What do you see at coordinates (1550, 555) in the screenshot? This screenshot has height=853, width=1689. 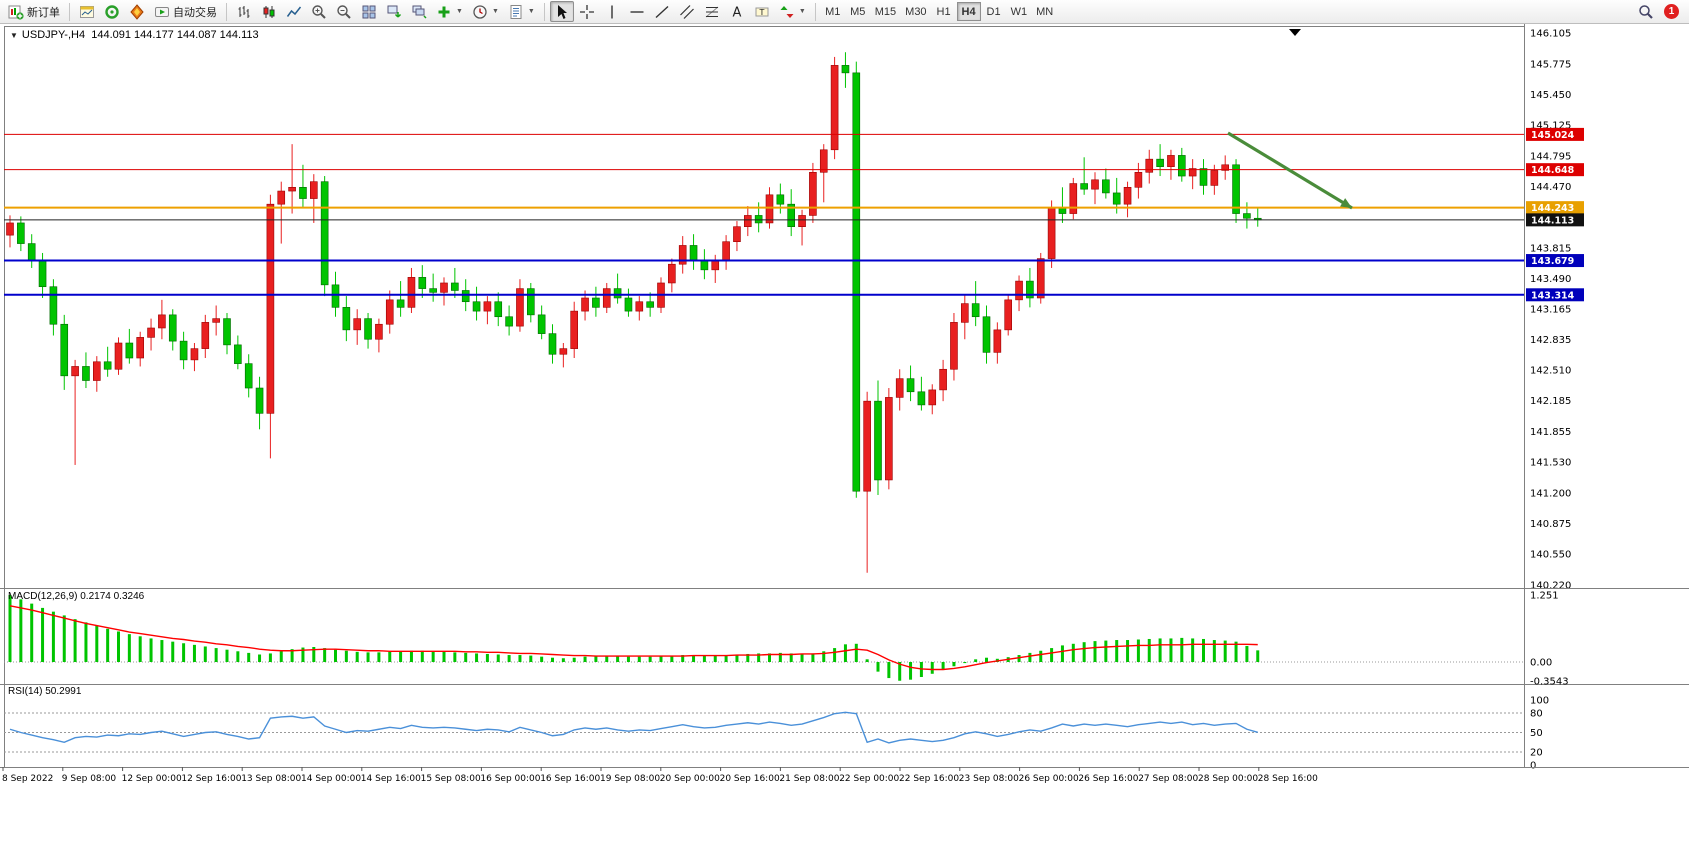 I see `svg-text: 140.550` at bounding box center [1550, 555].